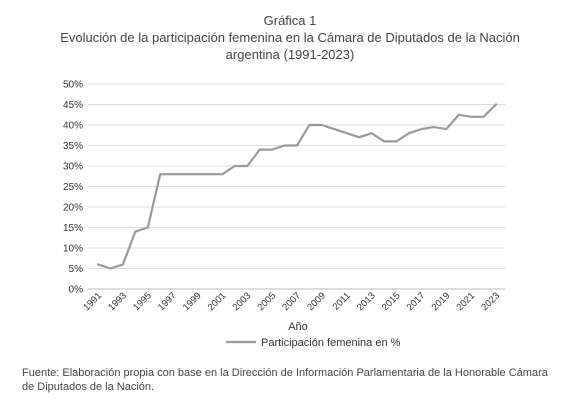 The height and width of the screenshot is (410, 580). What do you see at coordinates (441, 301) in the screenshot?
I see `x-tick-label: 2019` at bounding box center [441, 301].